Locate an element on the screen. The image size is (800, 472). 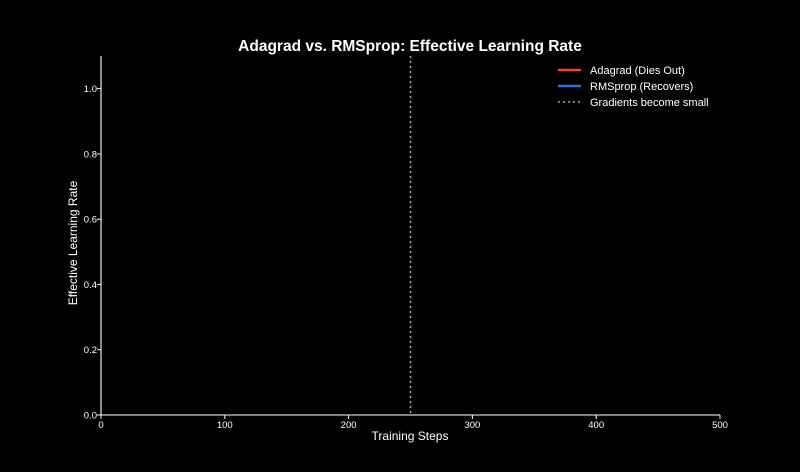
x-tick-label: 100 is located at coordinates (225, 425).